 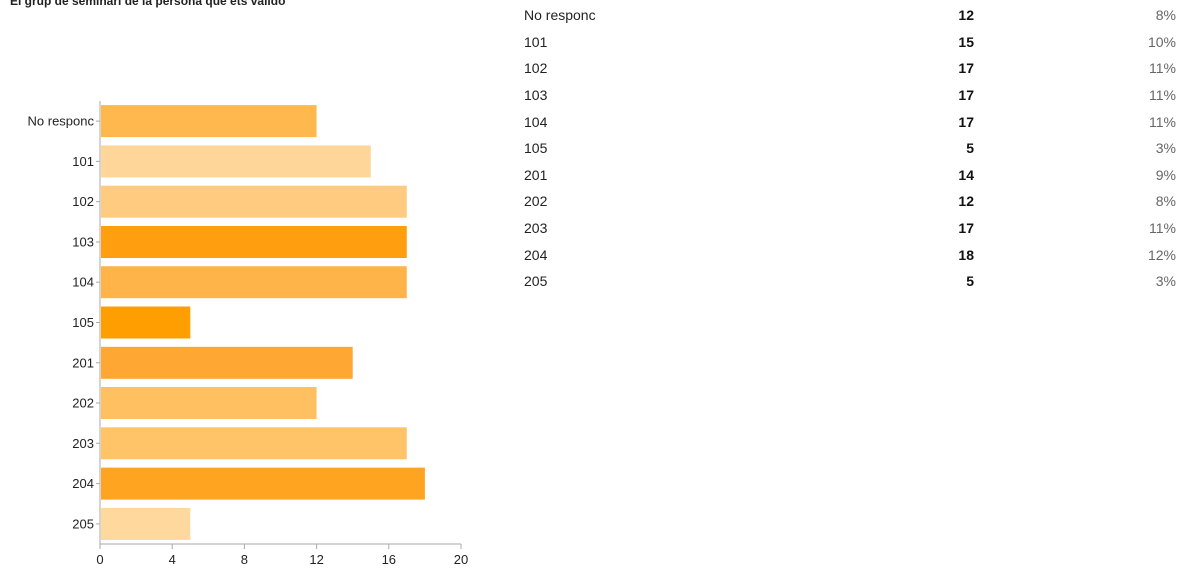 I want to click on table-row: 103 17 11%, so click(x=850, y=95).